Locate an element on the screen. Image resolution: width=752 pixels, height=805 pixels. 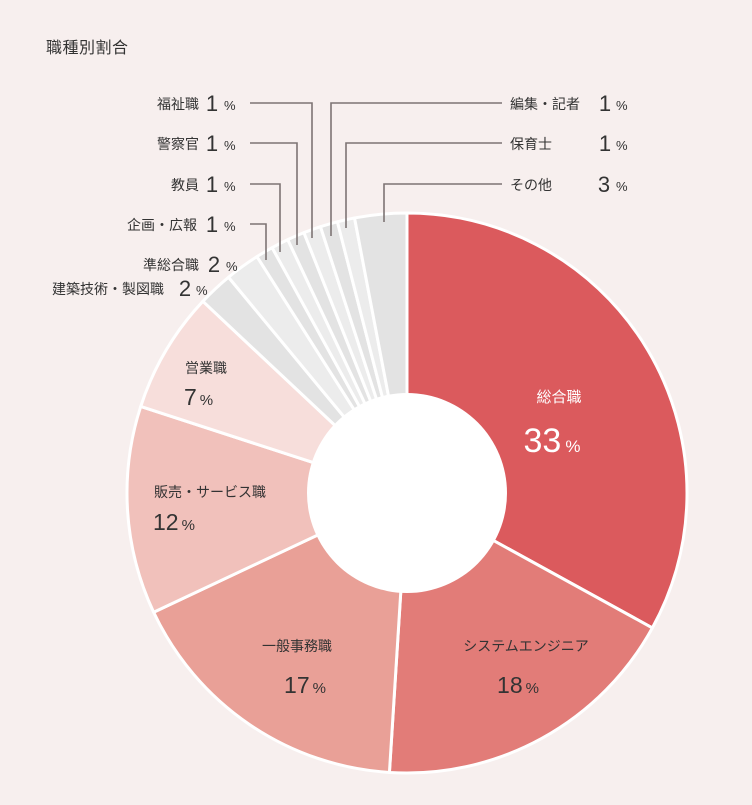
svg-text: 12% is located at coordinates (174, 522).